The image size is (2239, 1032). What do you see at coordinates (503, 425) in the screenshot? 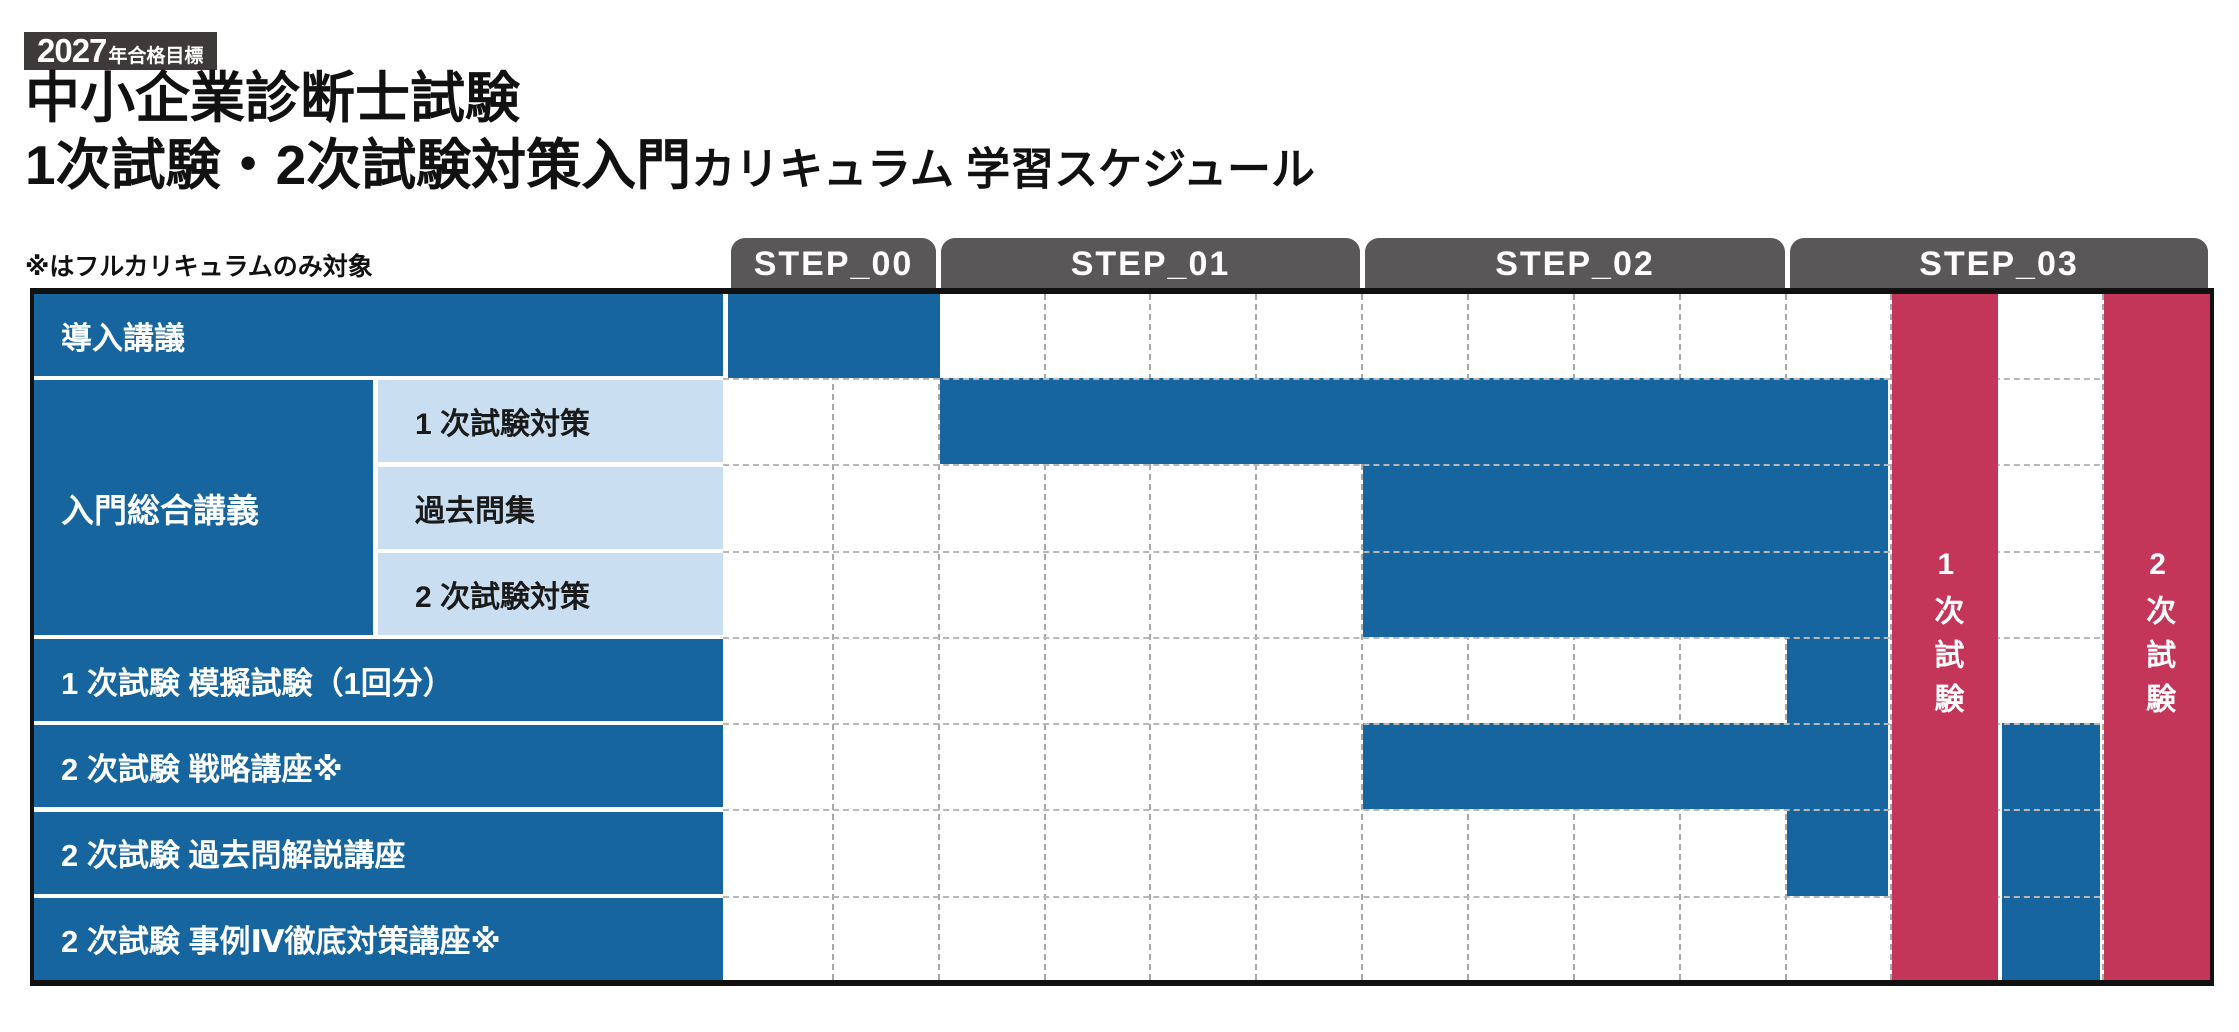
I see `sub-row-label-text: 1 次試験対策` at bounding box center [503, 425].